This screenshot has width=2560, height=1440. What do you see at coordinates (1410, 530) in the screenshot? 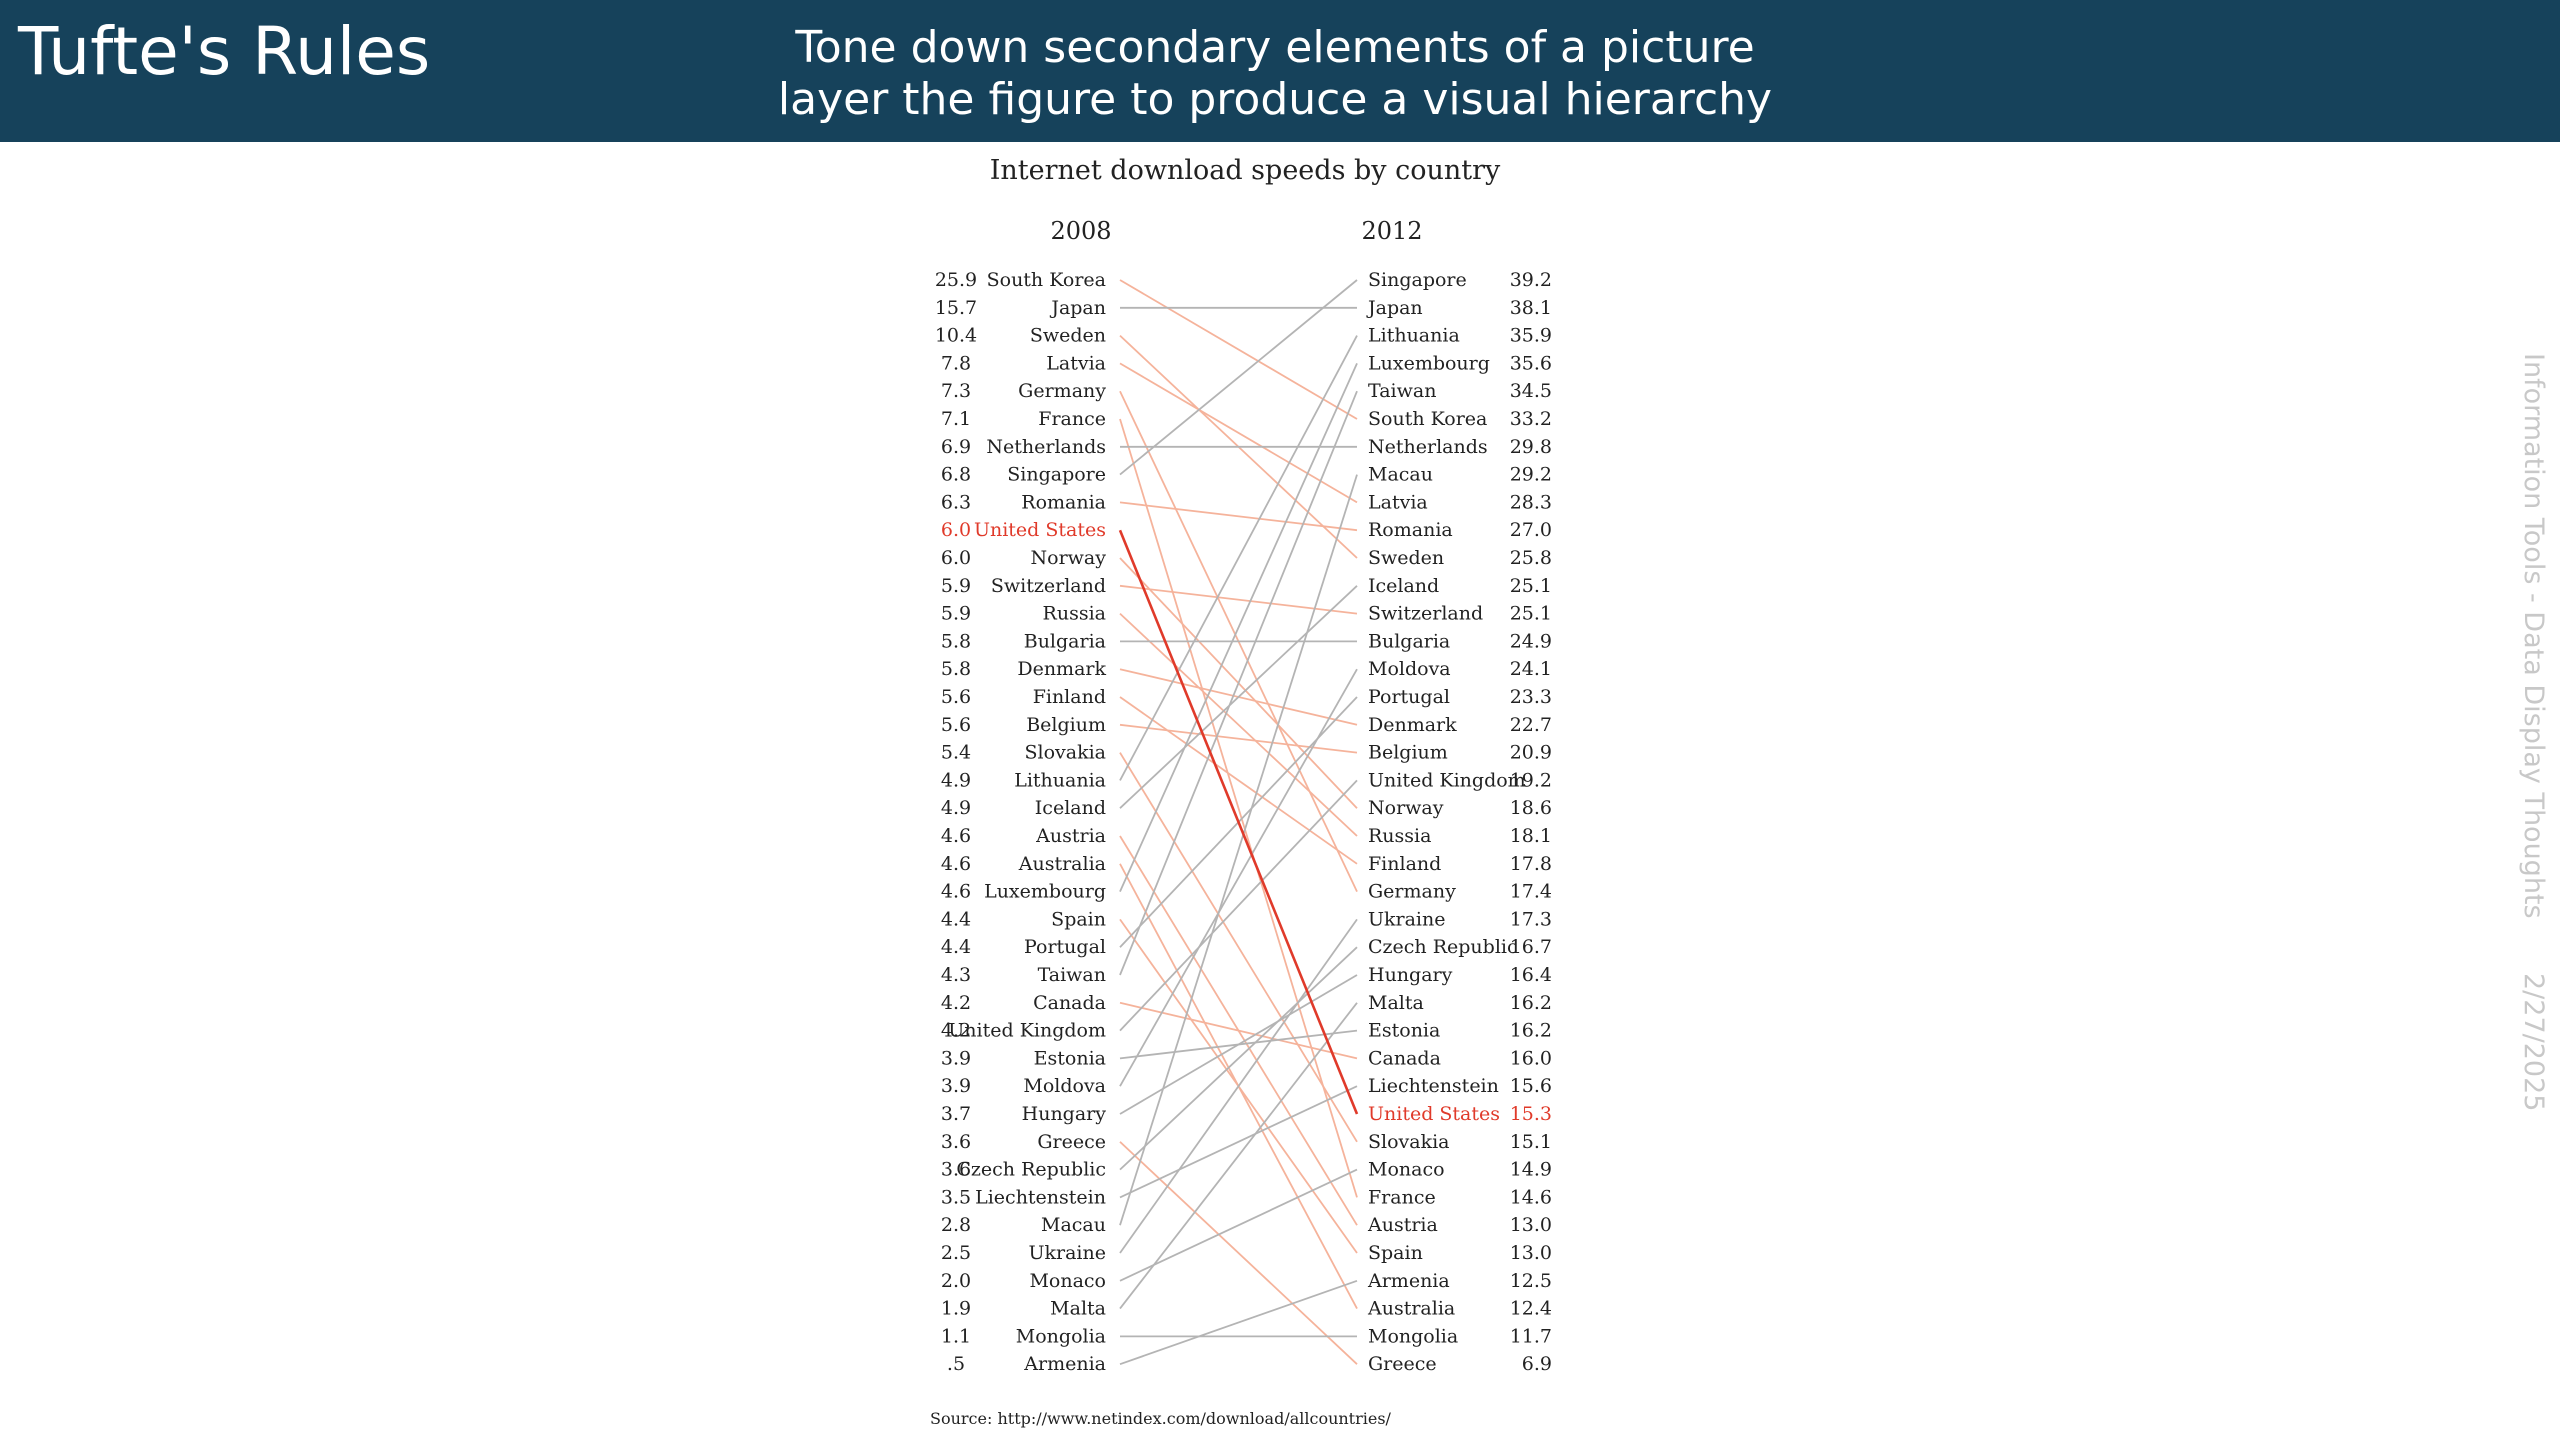
I see `right-country-romania: Romania` at bounding box center [1410, 530].